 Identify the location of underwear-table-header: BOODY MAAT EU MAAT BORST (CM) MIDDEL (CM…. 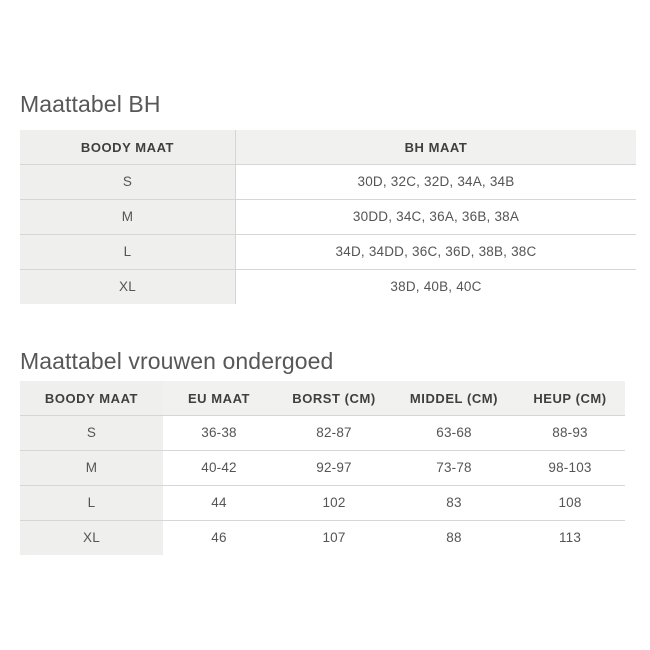
(322, 398).